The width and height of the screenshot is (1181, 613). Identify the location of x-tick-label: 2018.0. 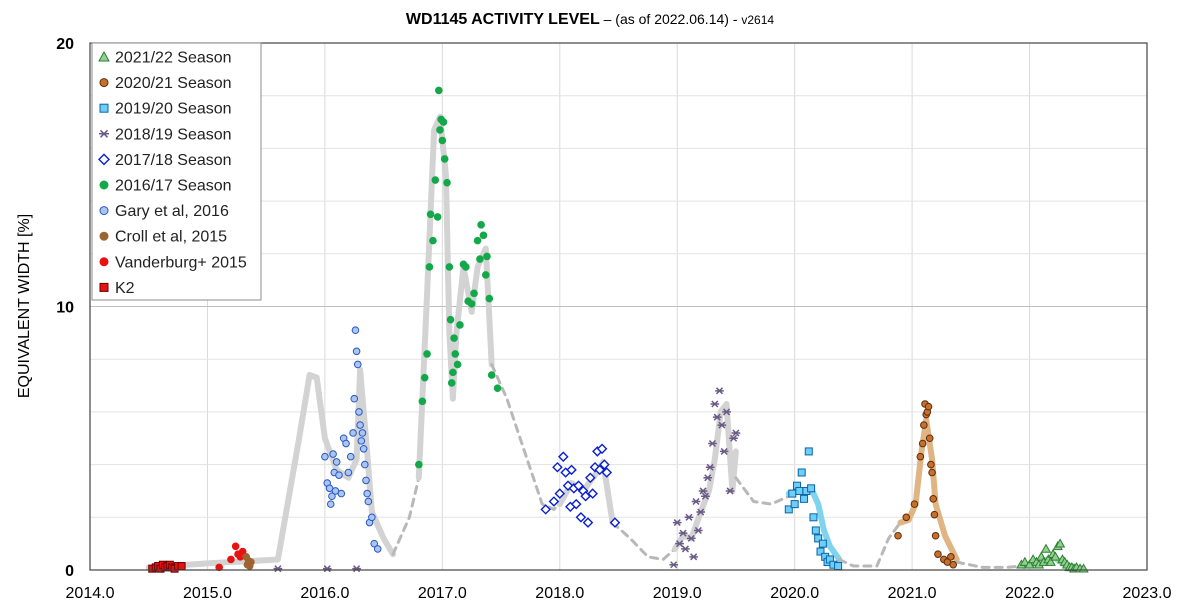
(559, 593).